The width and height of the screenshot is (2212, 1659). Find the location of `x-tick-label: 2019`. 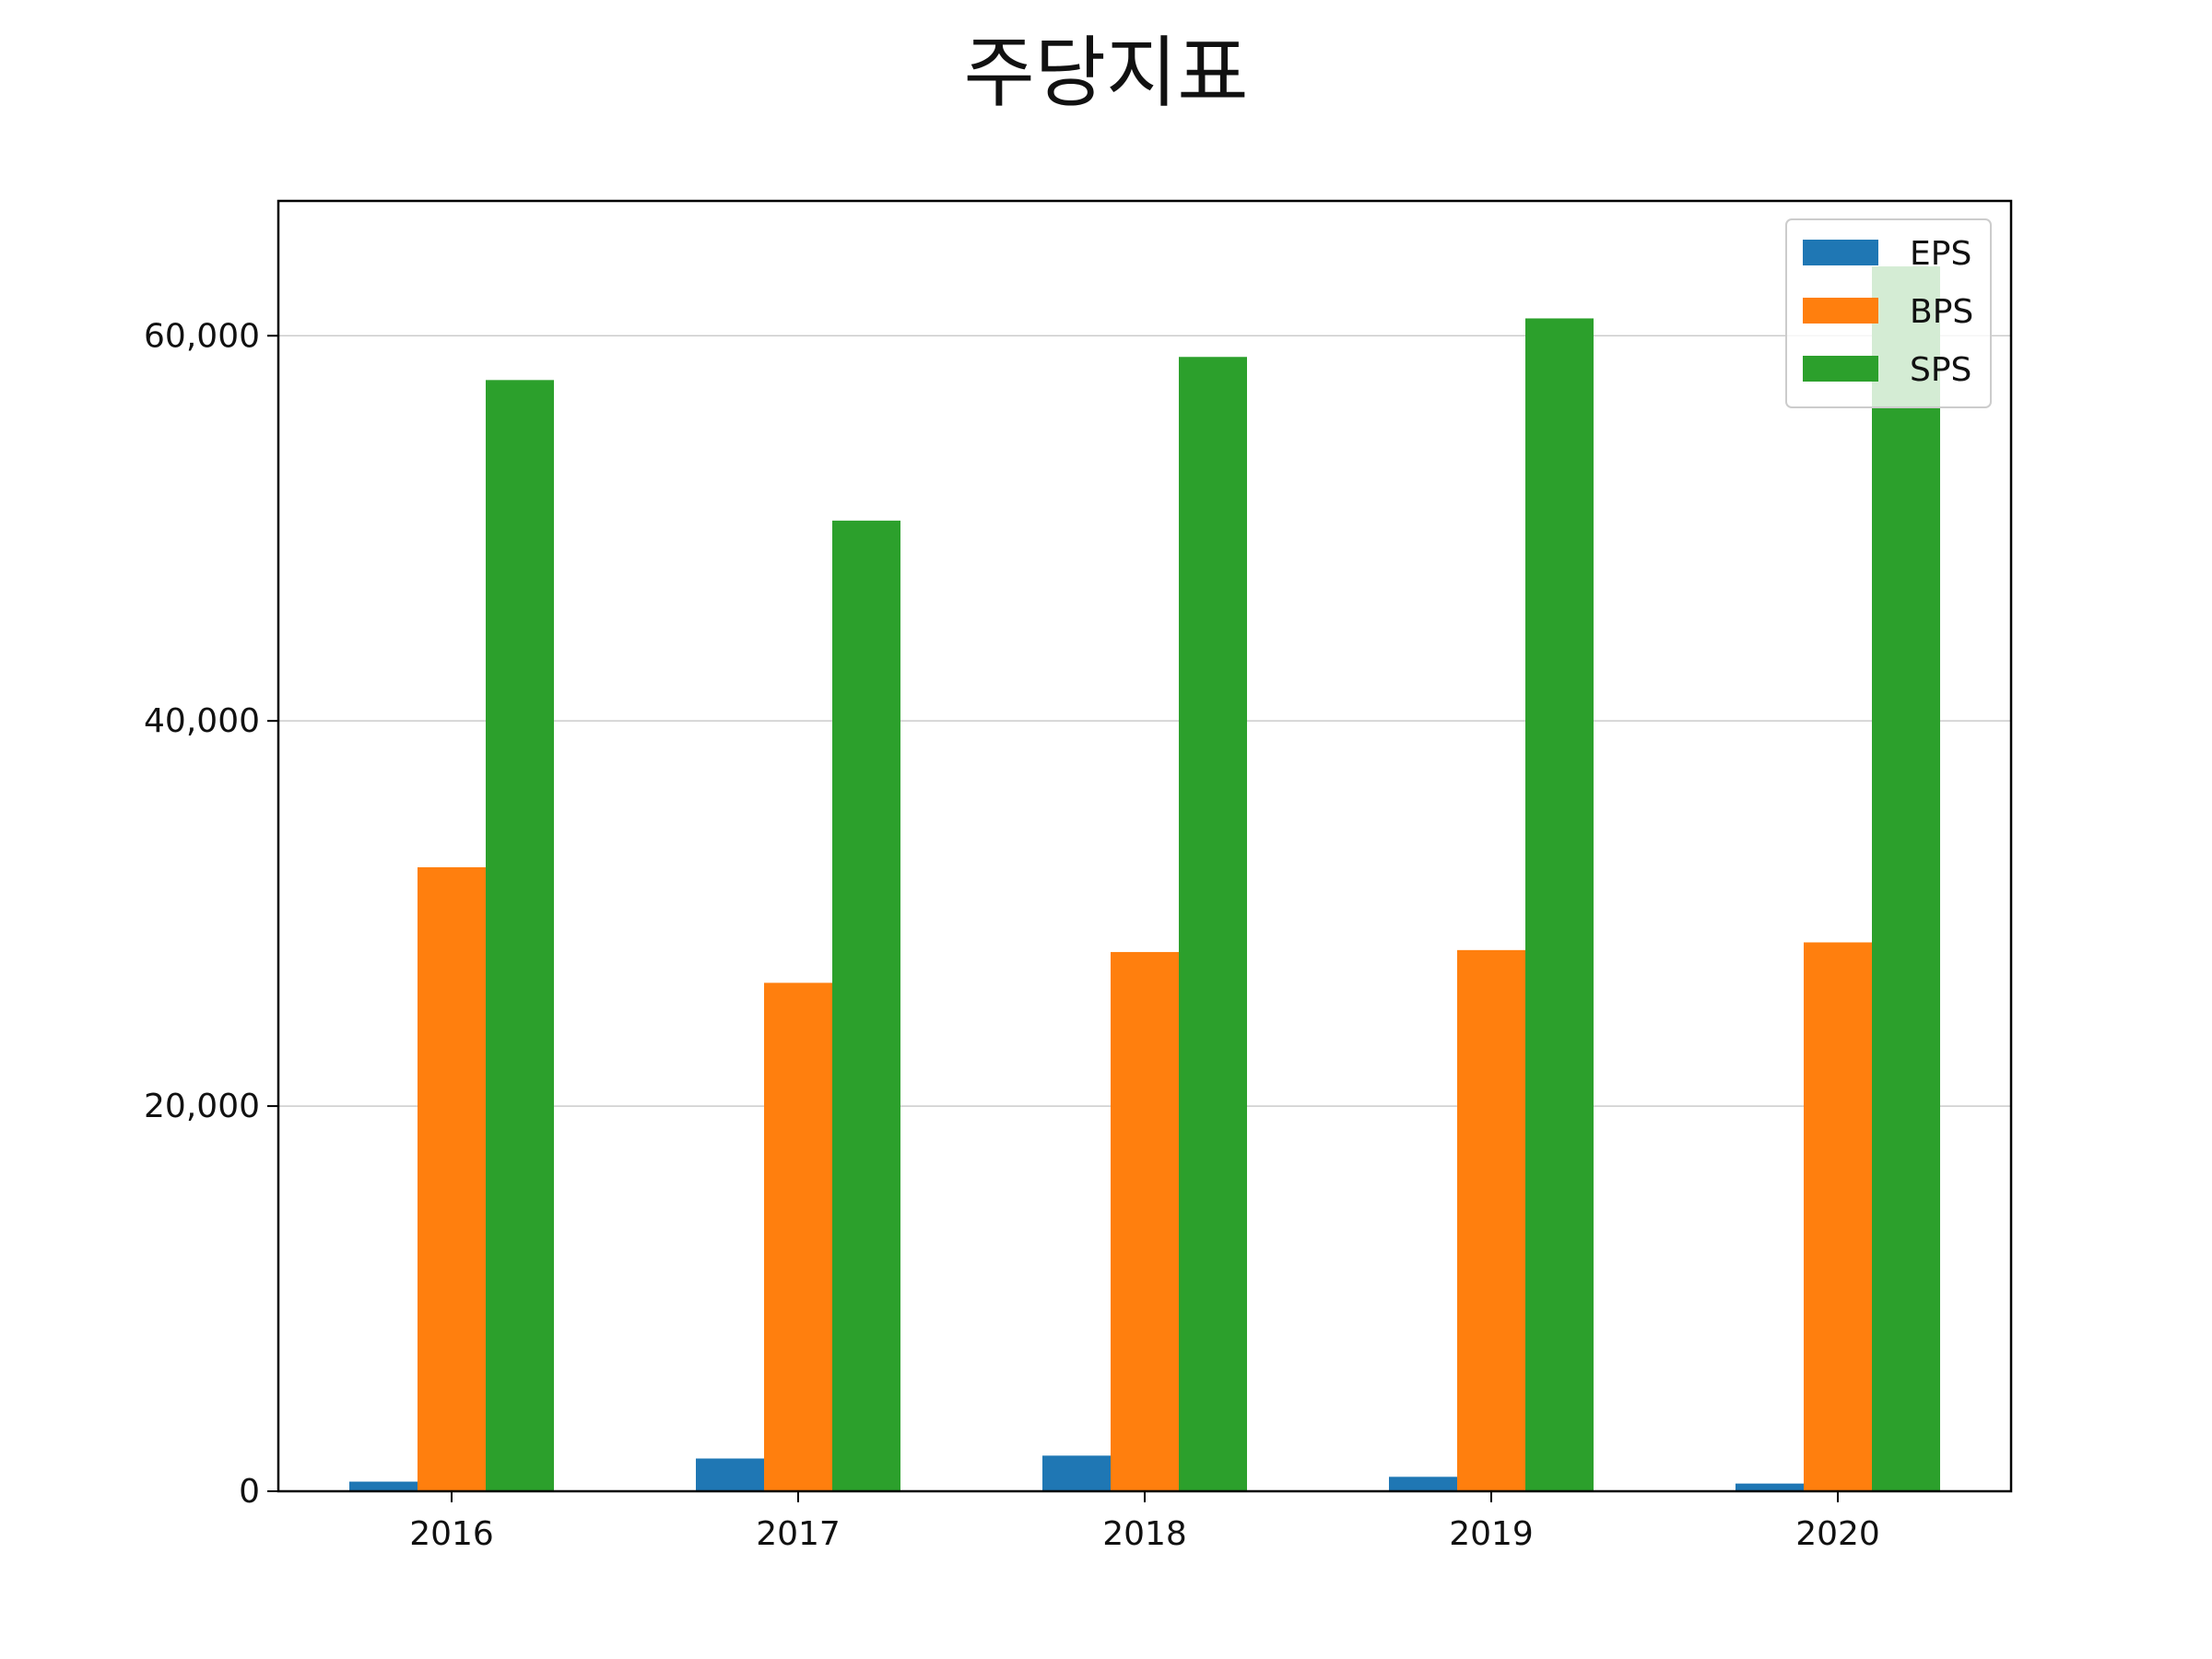

x-tick-label: 2019 is located at coordinates (1491, 1534).